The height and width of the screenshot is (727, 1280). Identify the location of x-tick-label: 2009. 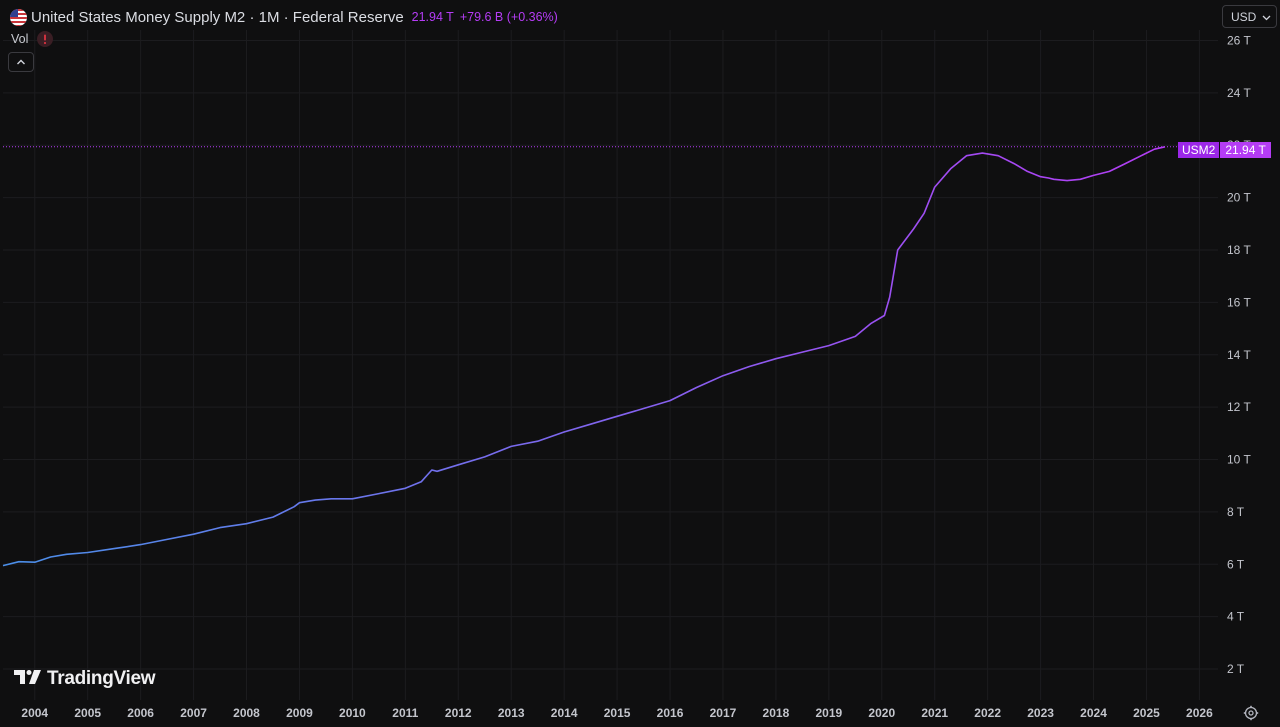
(299, 713).